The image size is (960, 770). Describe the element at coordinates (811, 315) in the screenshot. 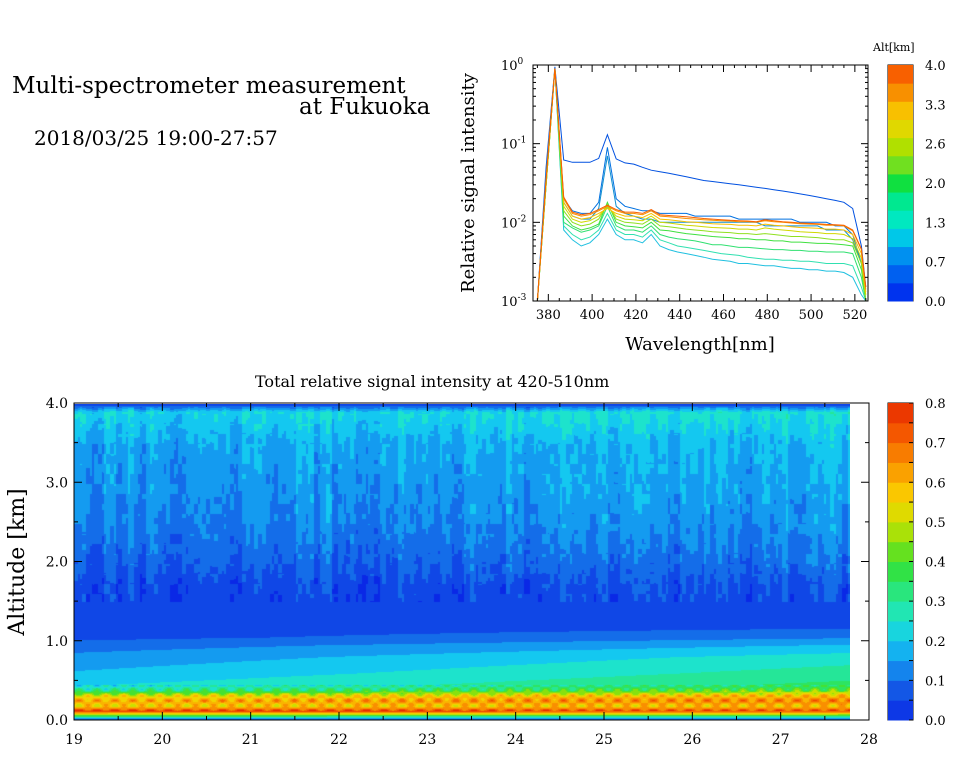

I see `spectrum-xtick-label: 500` at that location.